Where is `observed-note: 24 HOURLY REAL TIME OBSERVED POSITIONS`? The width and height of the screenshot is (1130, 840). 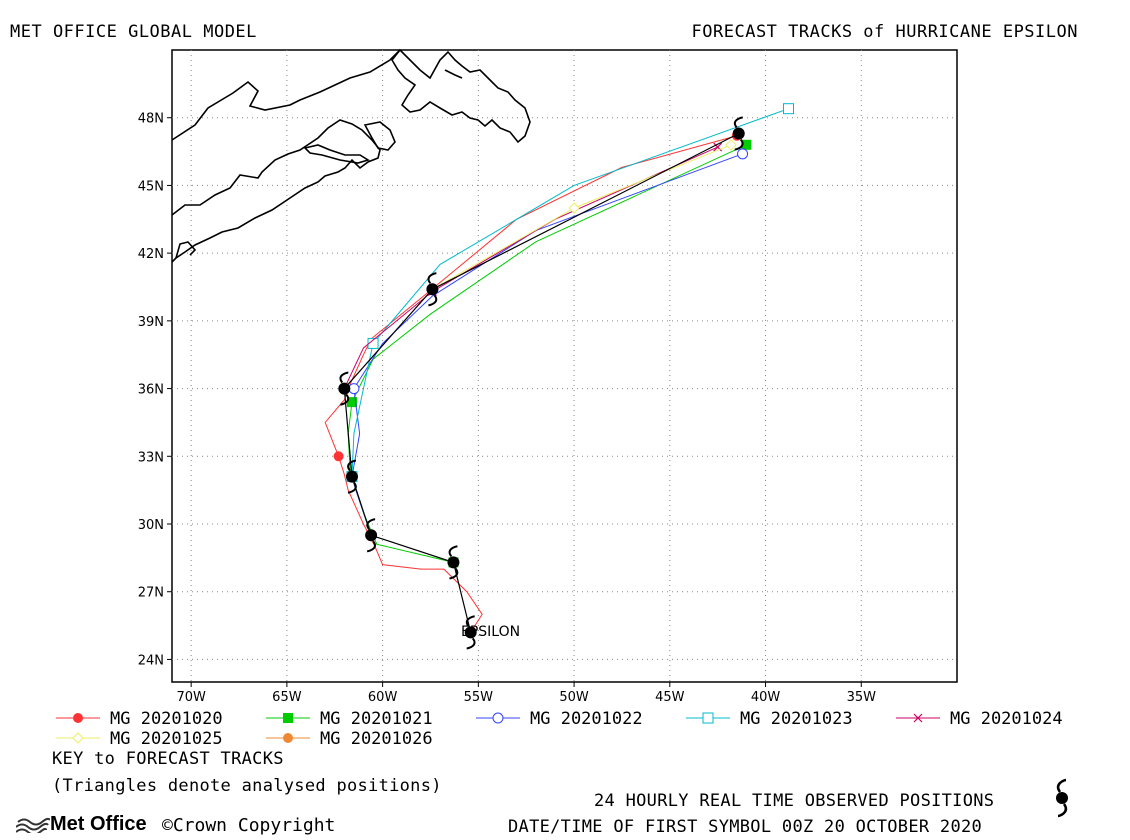 observed-note: 24 HOURLY REAL TIME OBSERVED POSITIONS is located at coordinates (794, 801).